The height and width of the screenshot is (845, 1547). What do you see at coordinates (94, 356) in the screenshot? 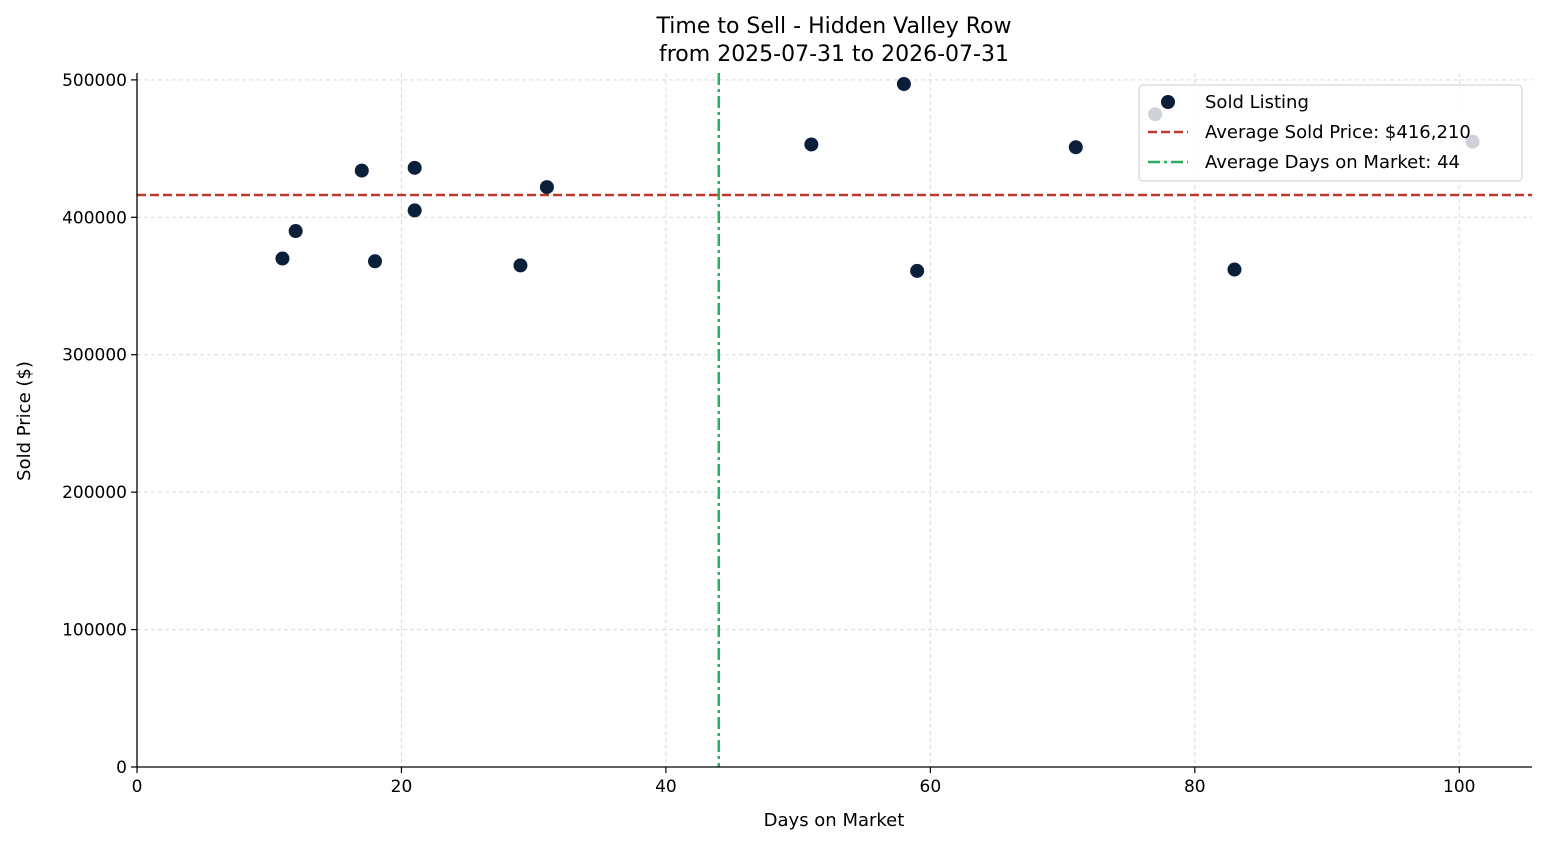
I see `y-tick-label: 300000` at bounding box center [94, 356].